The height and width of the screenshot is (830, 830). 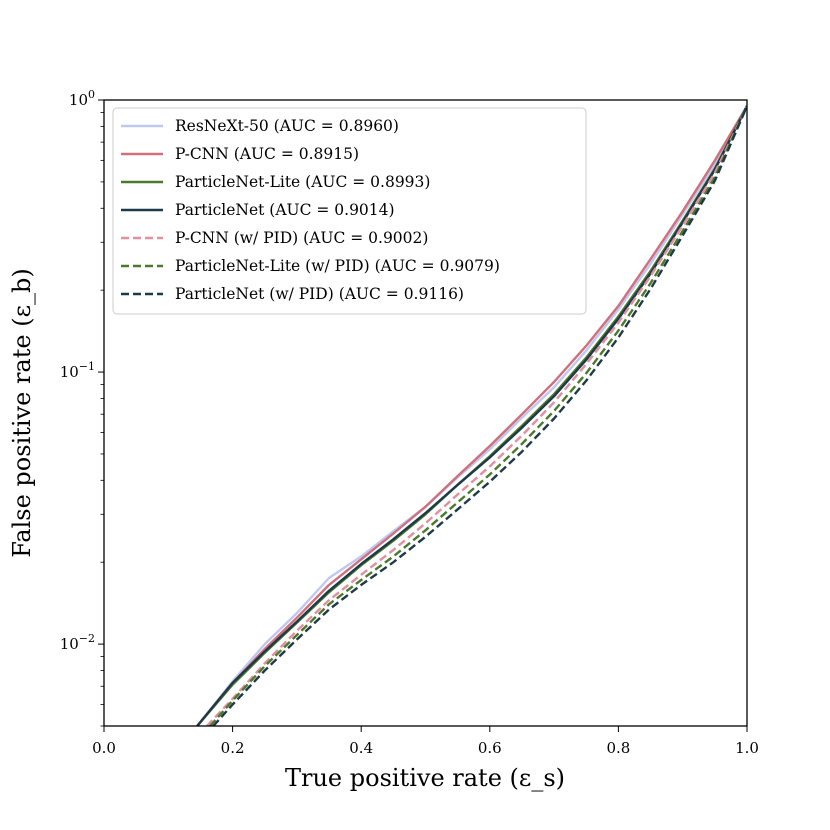 I want to click on x-tick-label: 0.8, so click(x=618, y=748).